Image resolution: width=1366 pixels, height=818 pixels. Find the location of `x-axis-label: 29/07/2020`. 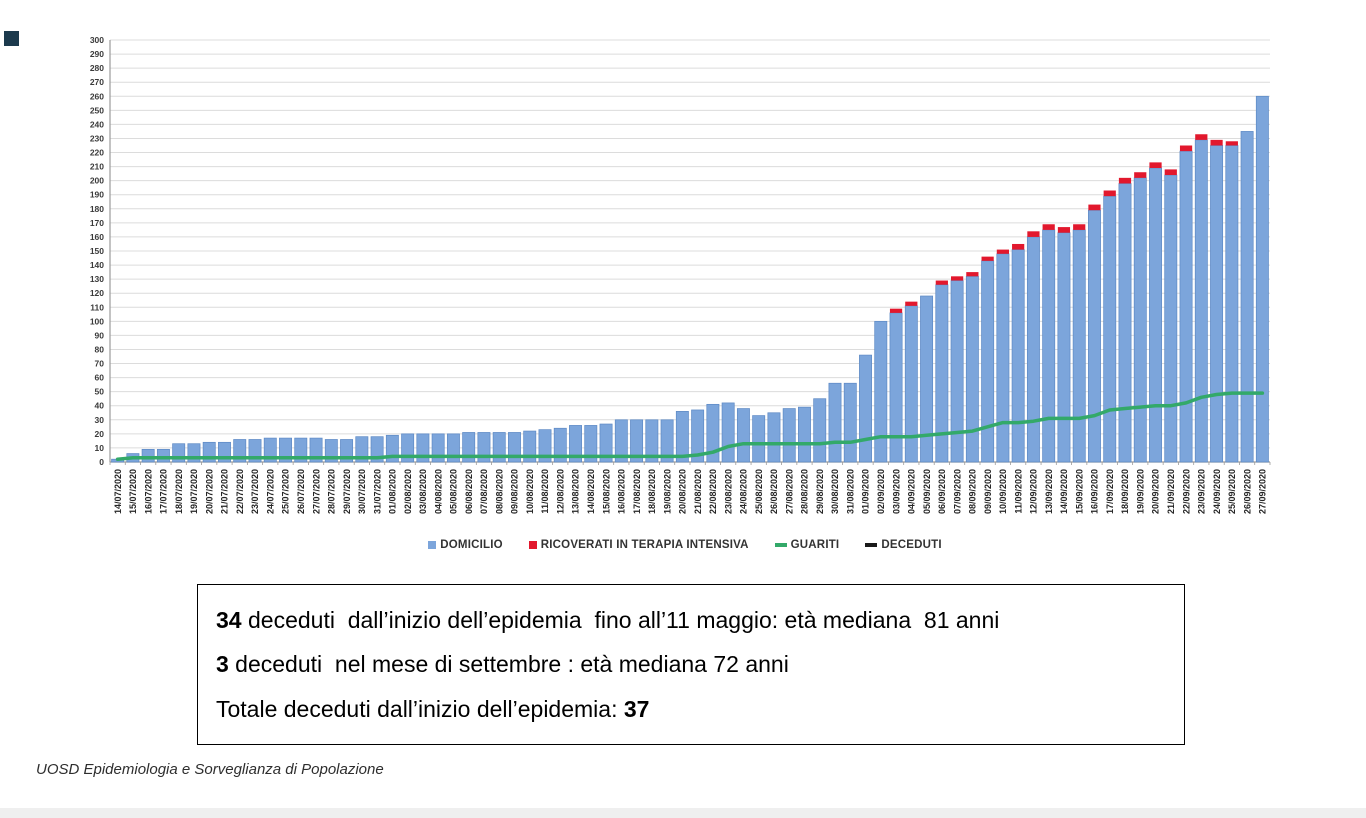

x-axis-label: 29/07/2020 is located at coordinates (347, 491).